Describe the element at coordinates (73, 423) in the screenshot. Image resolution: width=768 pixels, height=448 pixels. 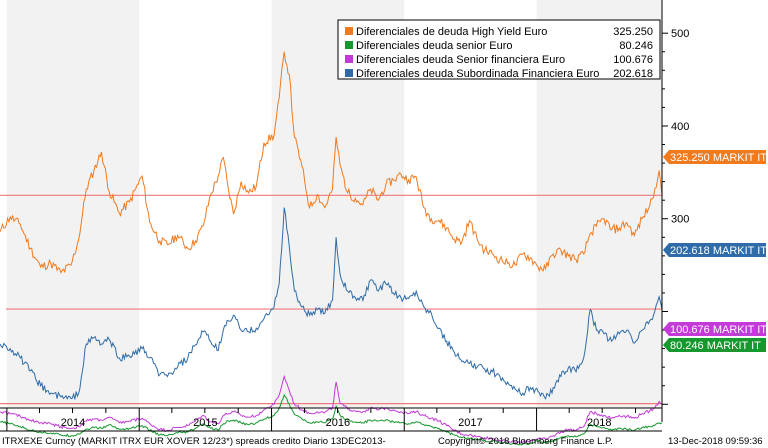
I see `x-tick-label: 2014` at that location.